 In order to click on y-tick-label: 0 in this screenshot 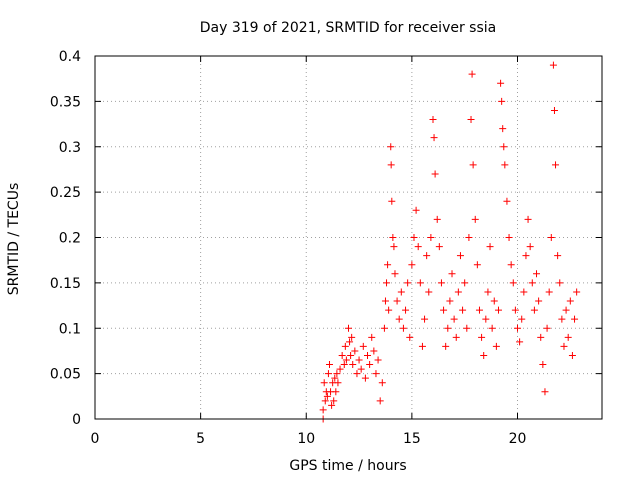, I will do `click(76, 420)`.